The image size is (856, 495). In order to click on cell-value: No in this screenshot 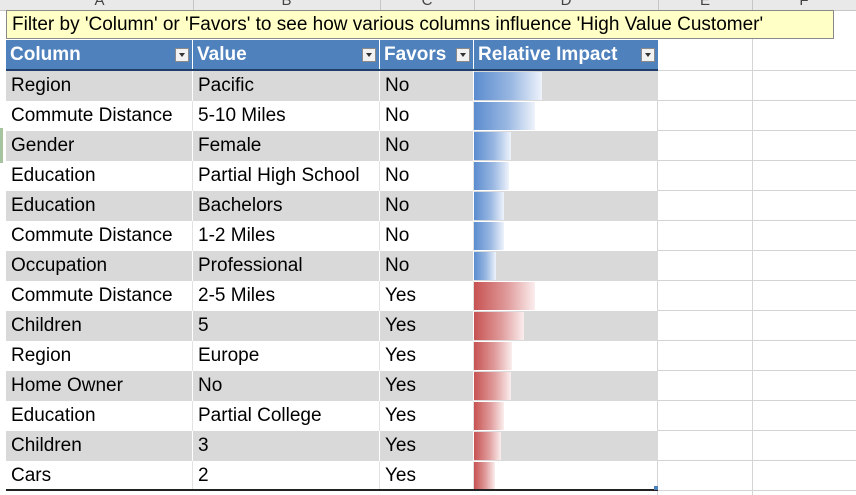, I will do `click(286, 386)`.